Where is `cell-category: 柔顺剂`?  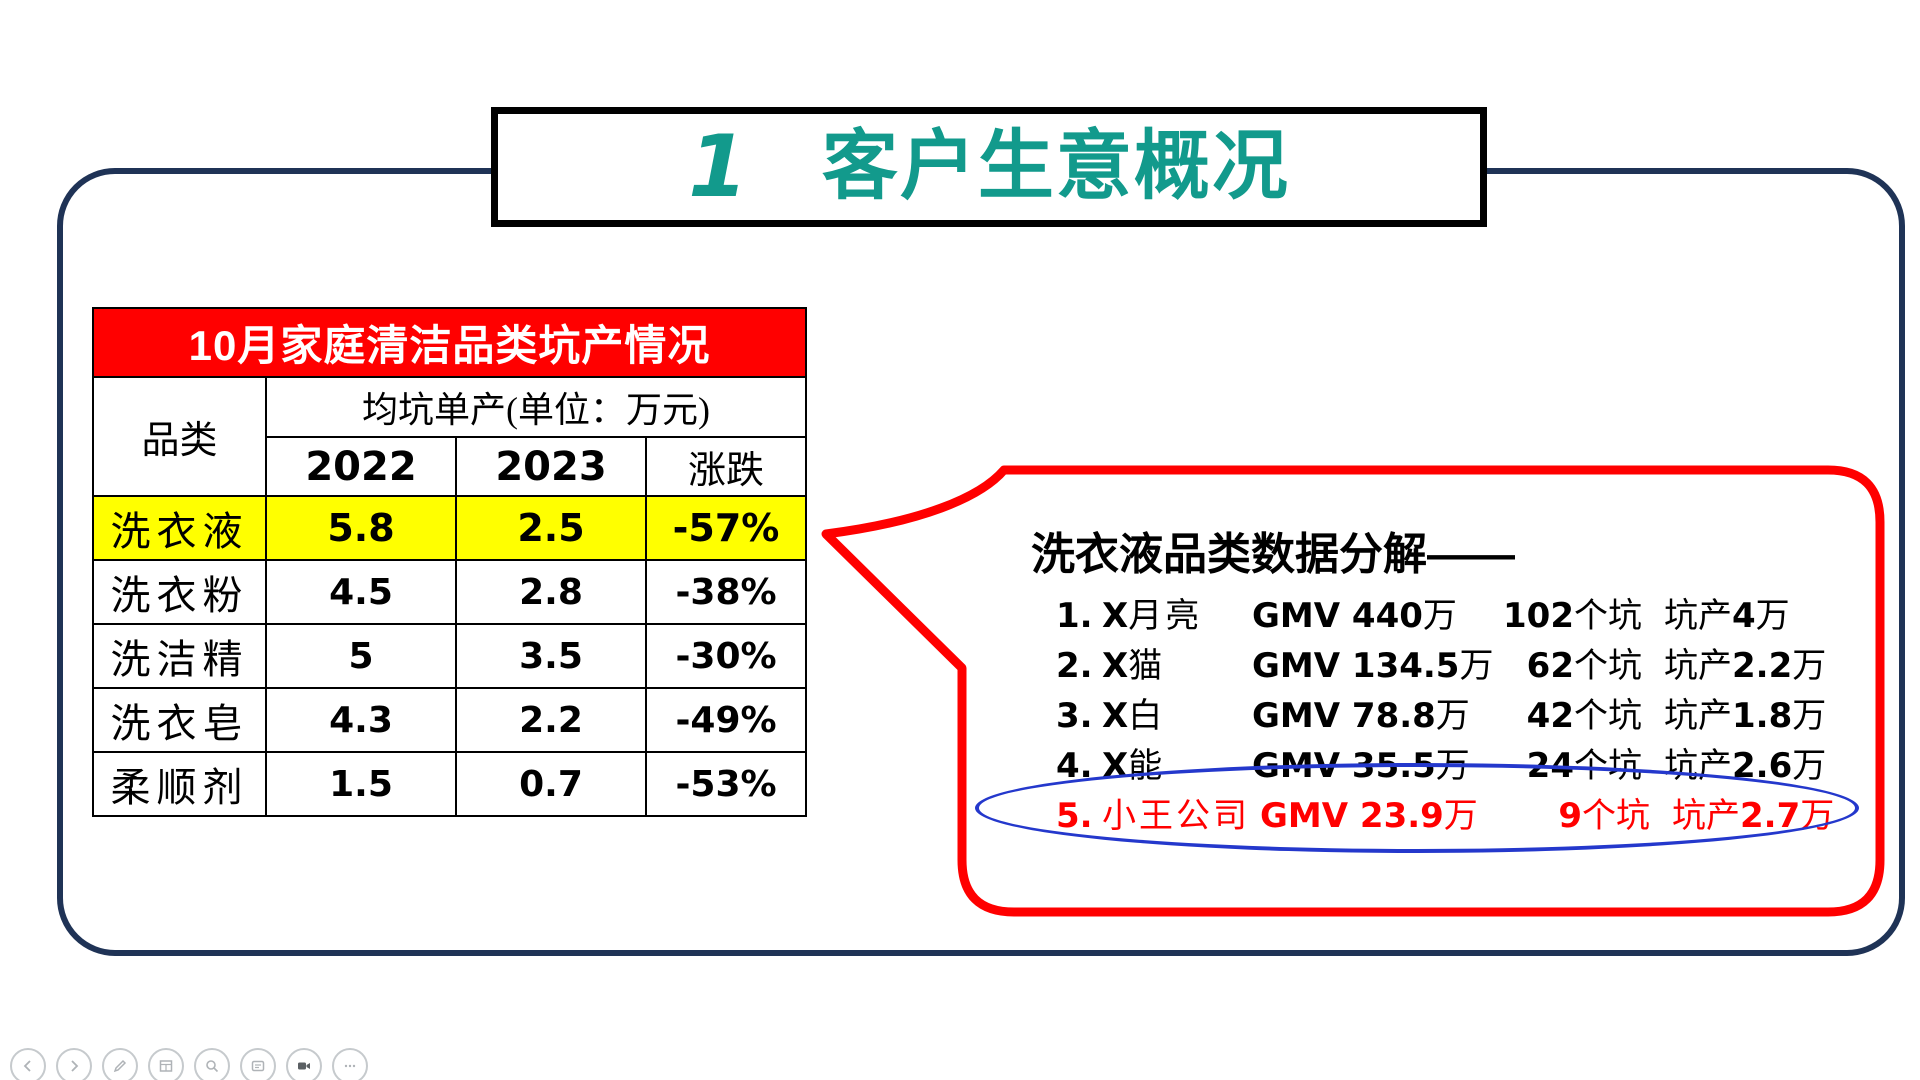
cell-category: 柔顺剂 is located at coordinates (179, 784).